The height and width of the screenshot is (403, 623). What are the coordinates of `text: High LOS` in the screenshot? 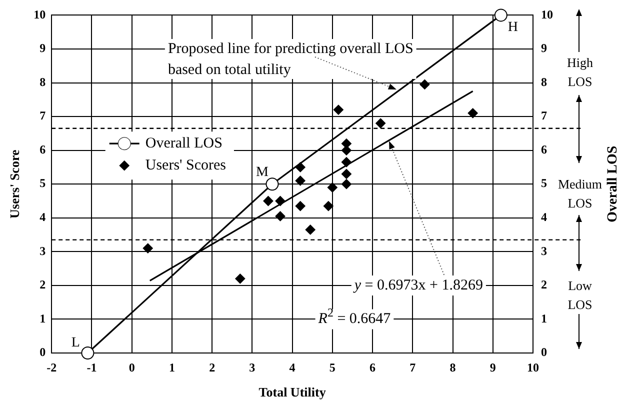 It's located at (580, 72).